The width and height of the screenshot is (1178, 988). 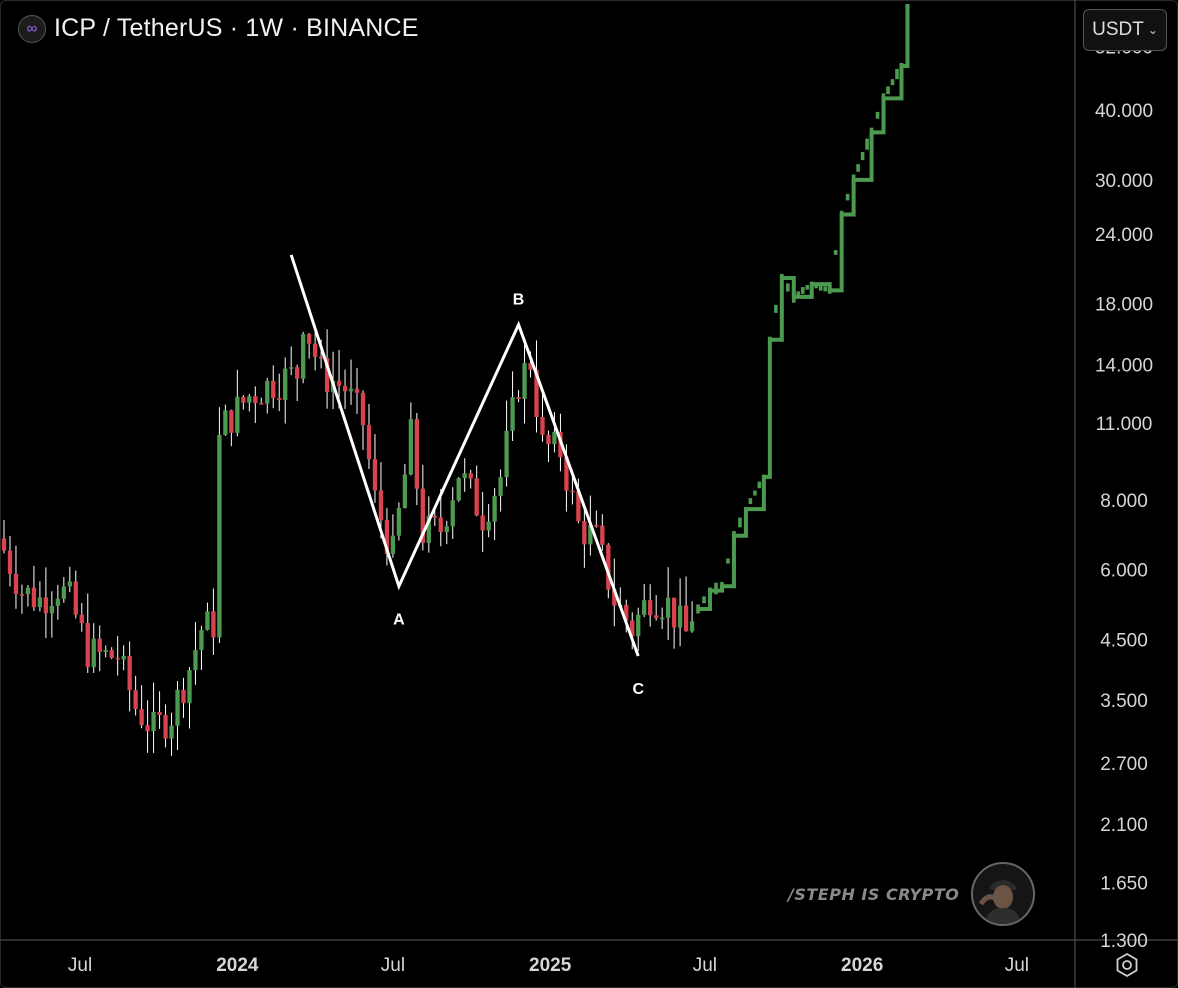 What do you see at coordinates (237, 965) in the screenshot?
I see `x-tick-label: 2024` at bounding box center [237, 965].